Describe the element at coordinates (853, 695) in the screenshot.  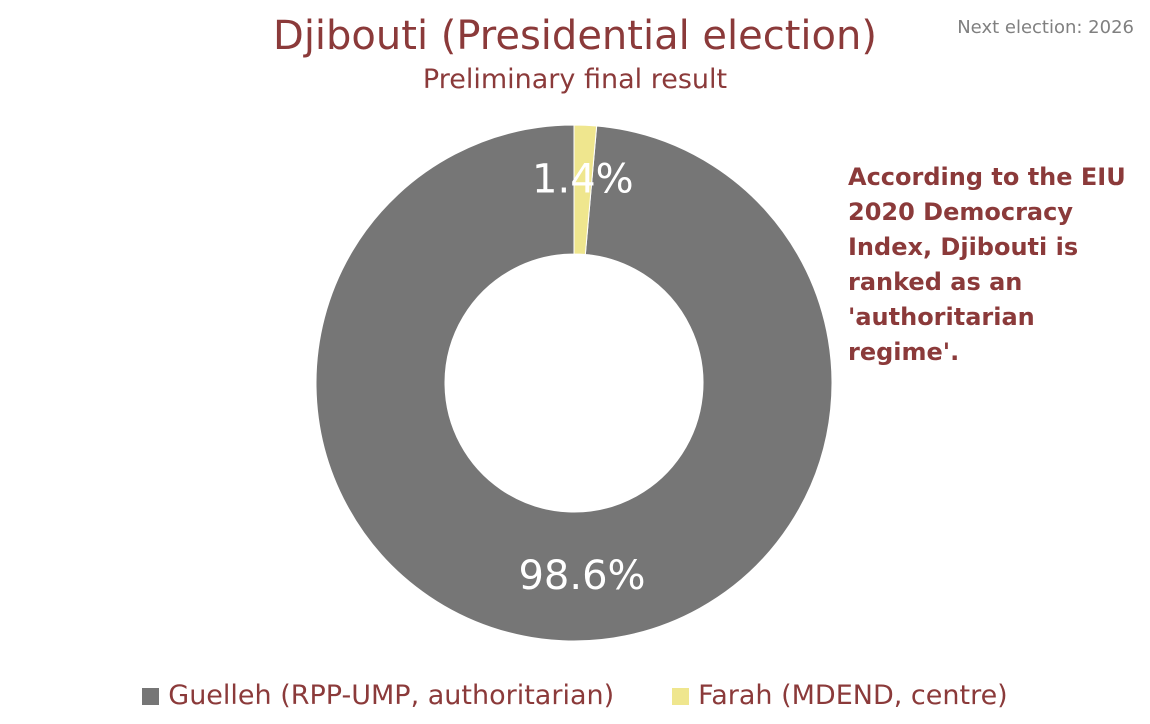
I see `legend-label-farah: Farah (MDEND, centre)` at that location.